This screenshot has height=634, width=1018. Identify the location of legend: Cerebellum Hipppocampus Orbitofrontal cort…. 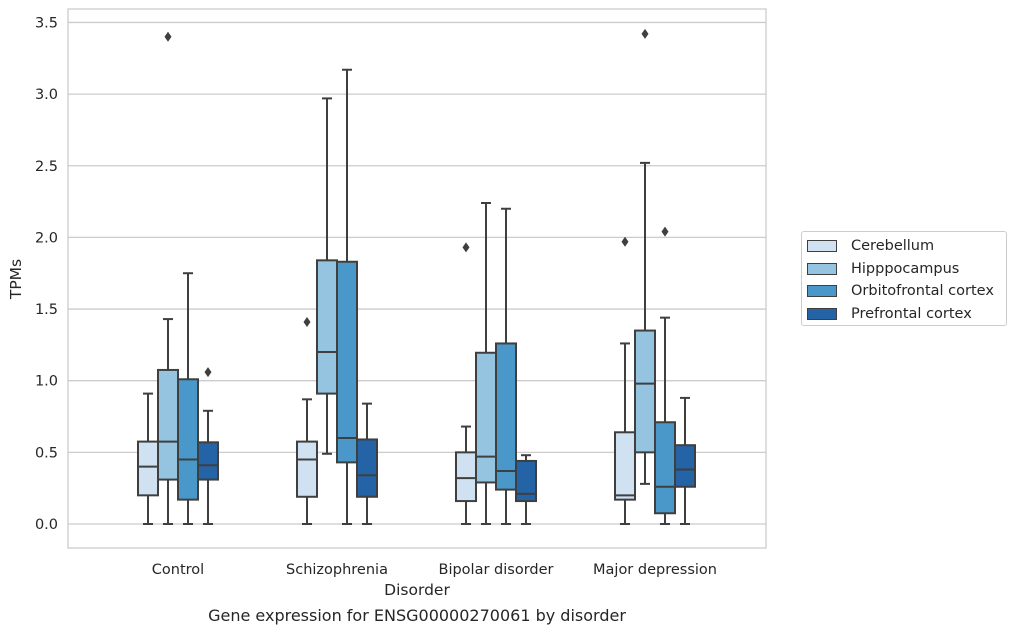
(904, 278).